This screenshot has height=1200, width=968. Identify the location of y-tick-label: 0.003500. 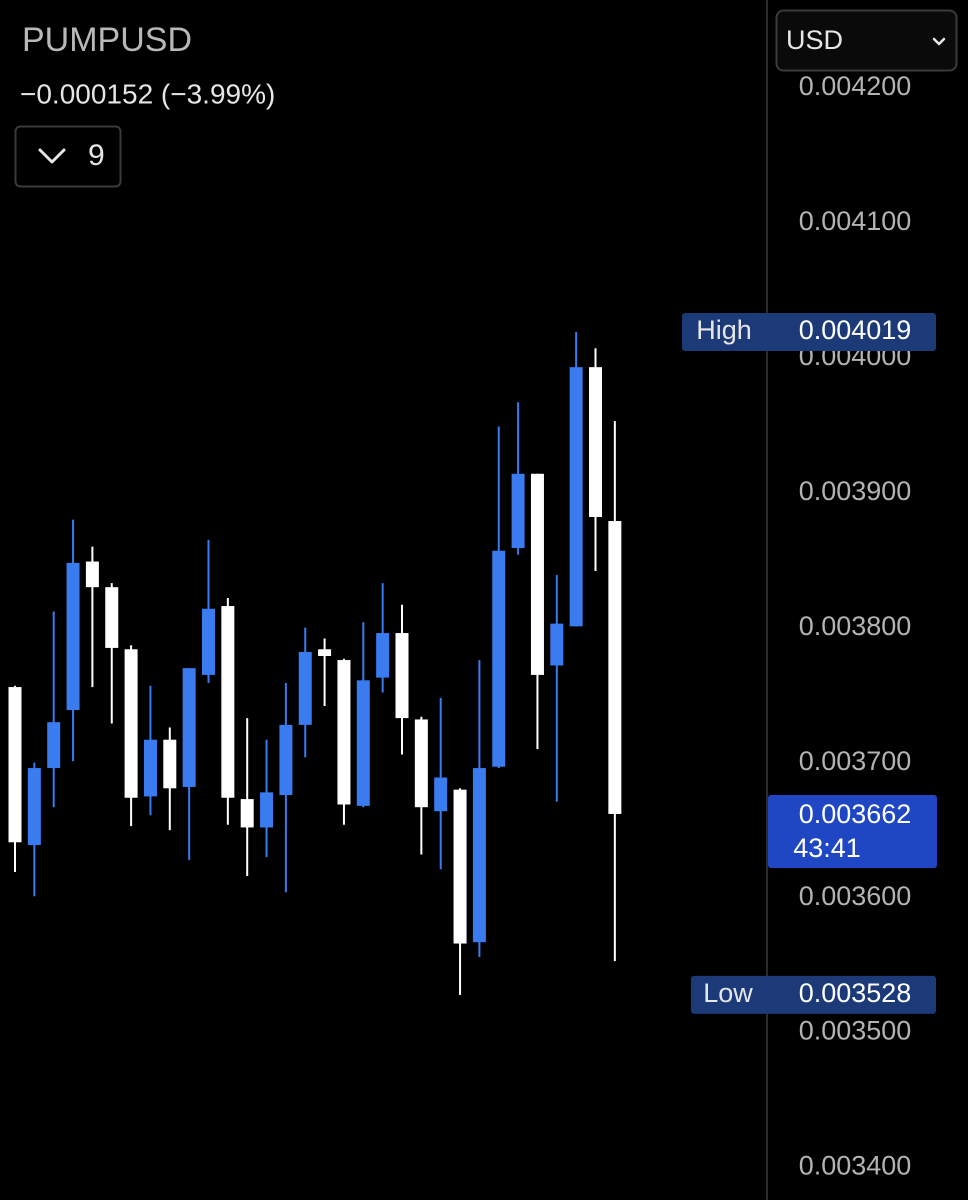
(855, 1031).